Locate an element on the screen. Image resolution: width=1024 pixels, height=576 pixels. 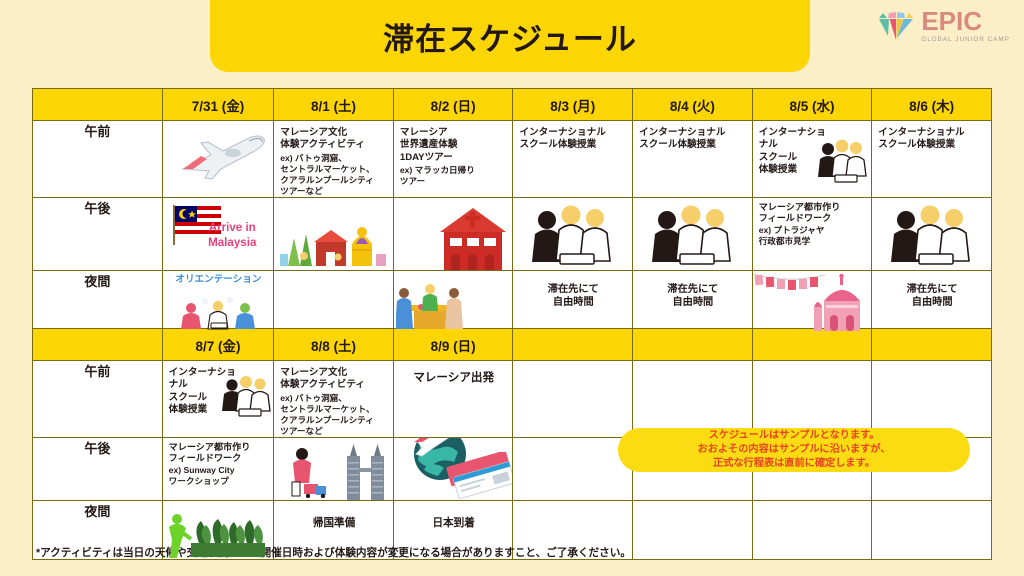
week2-cell-d6-night is located at coordinates (931, 529).